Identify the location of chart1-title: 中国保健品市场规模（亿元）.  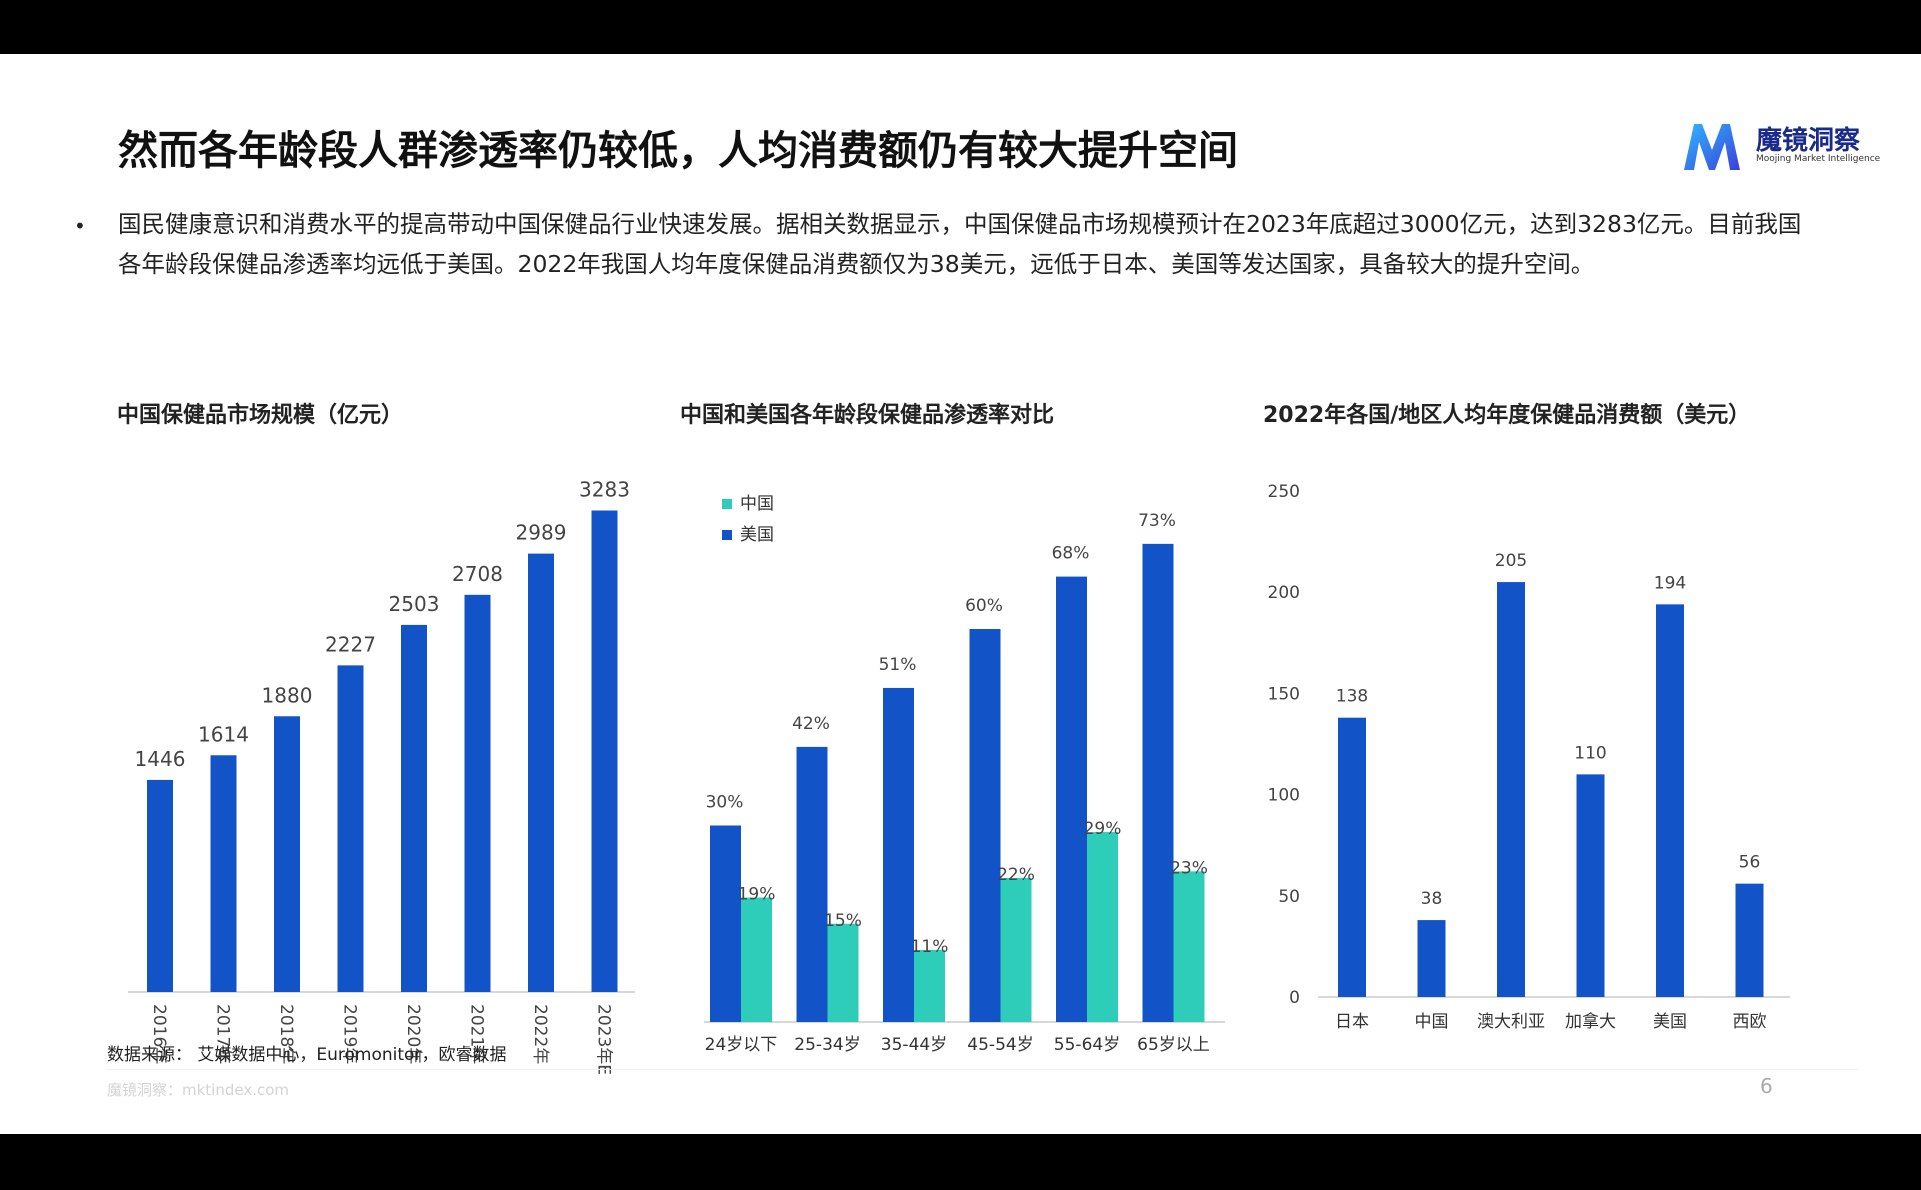
(260, 415).